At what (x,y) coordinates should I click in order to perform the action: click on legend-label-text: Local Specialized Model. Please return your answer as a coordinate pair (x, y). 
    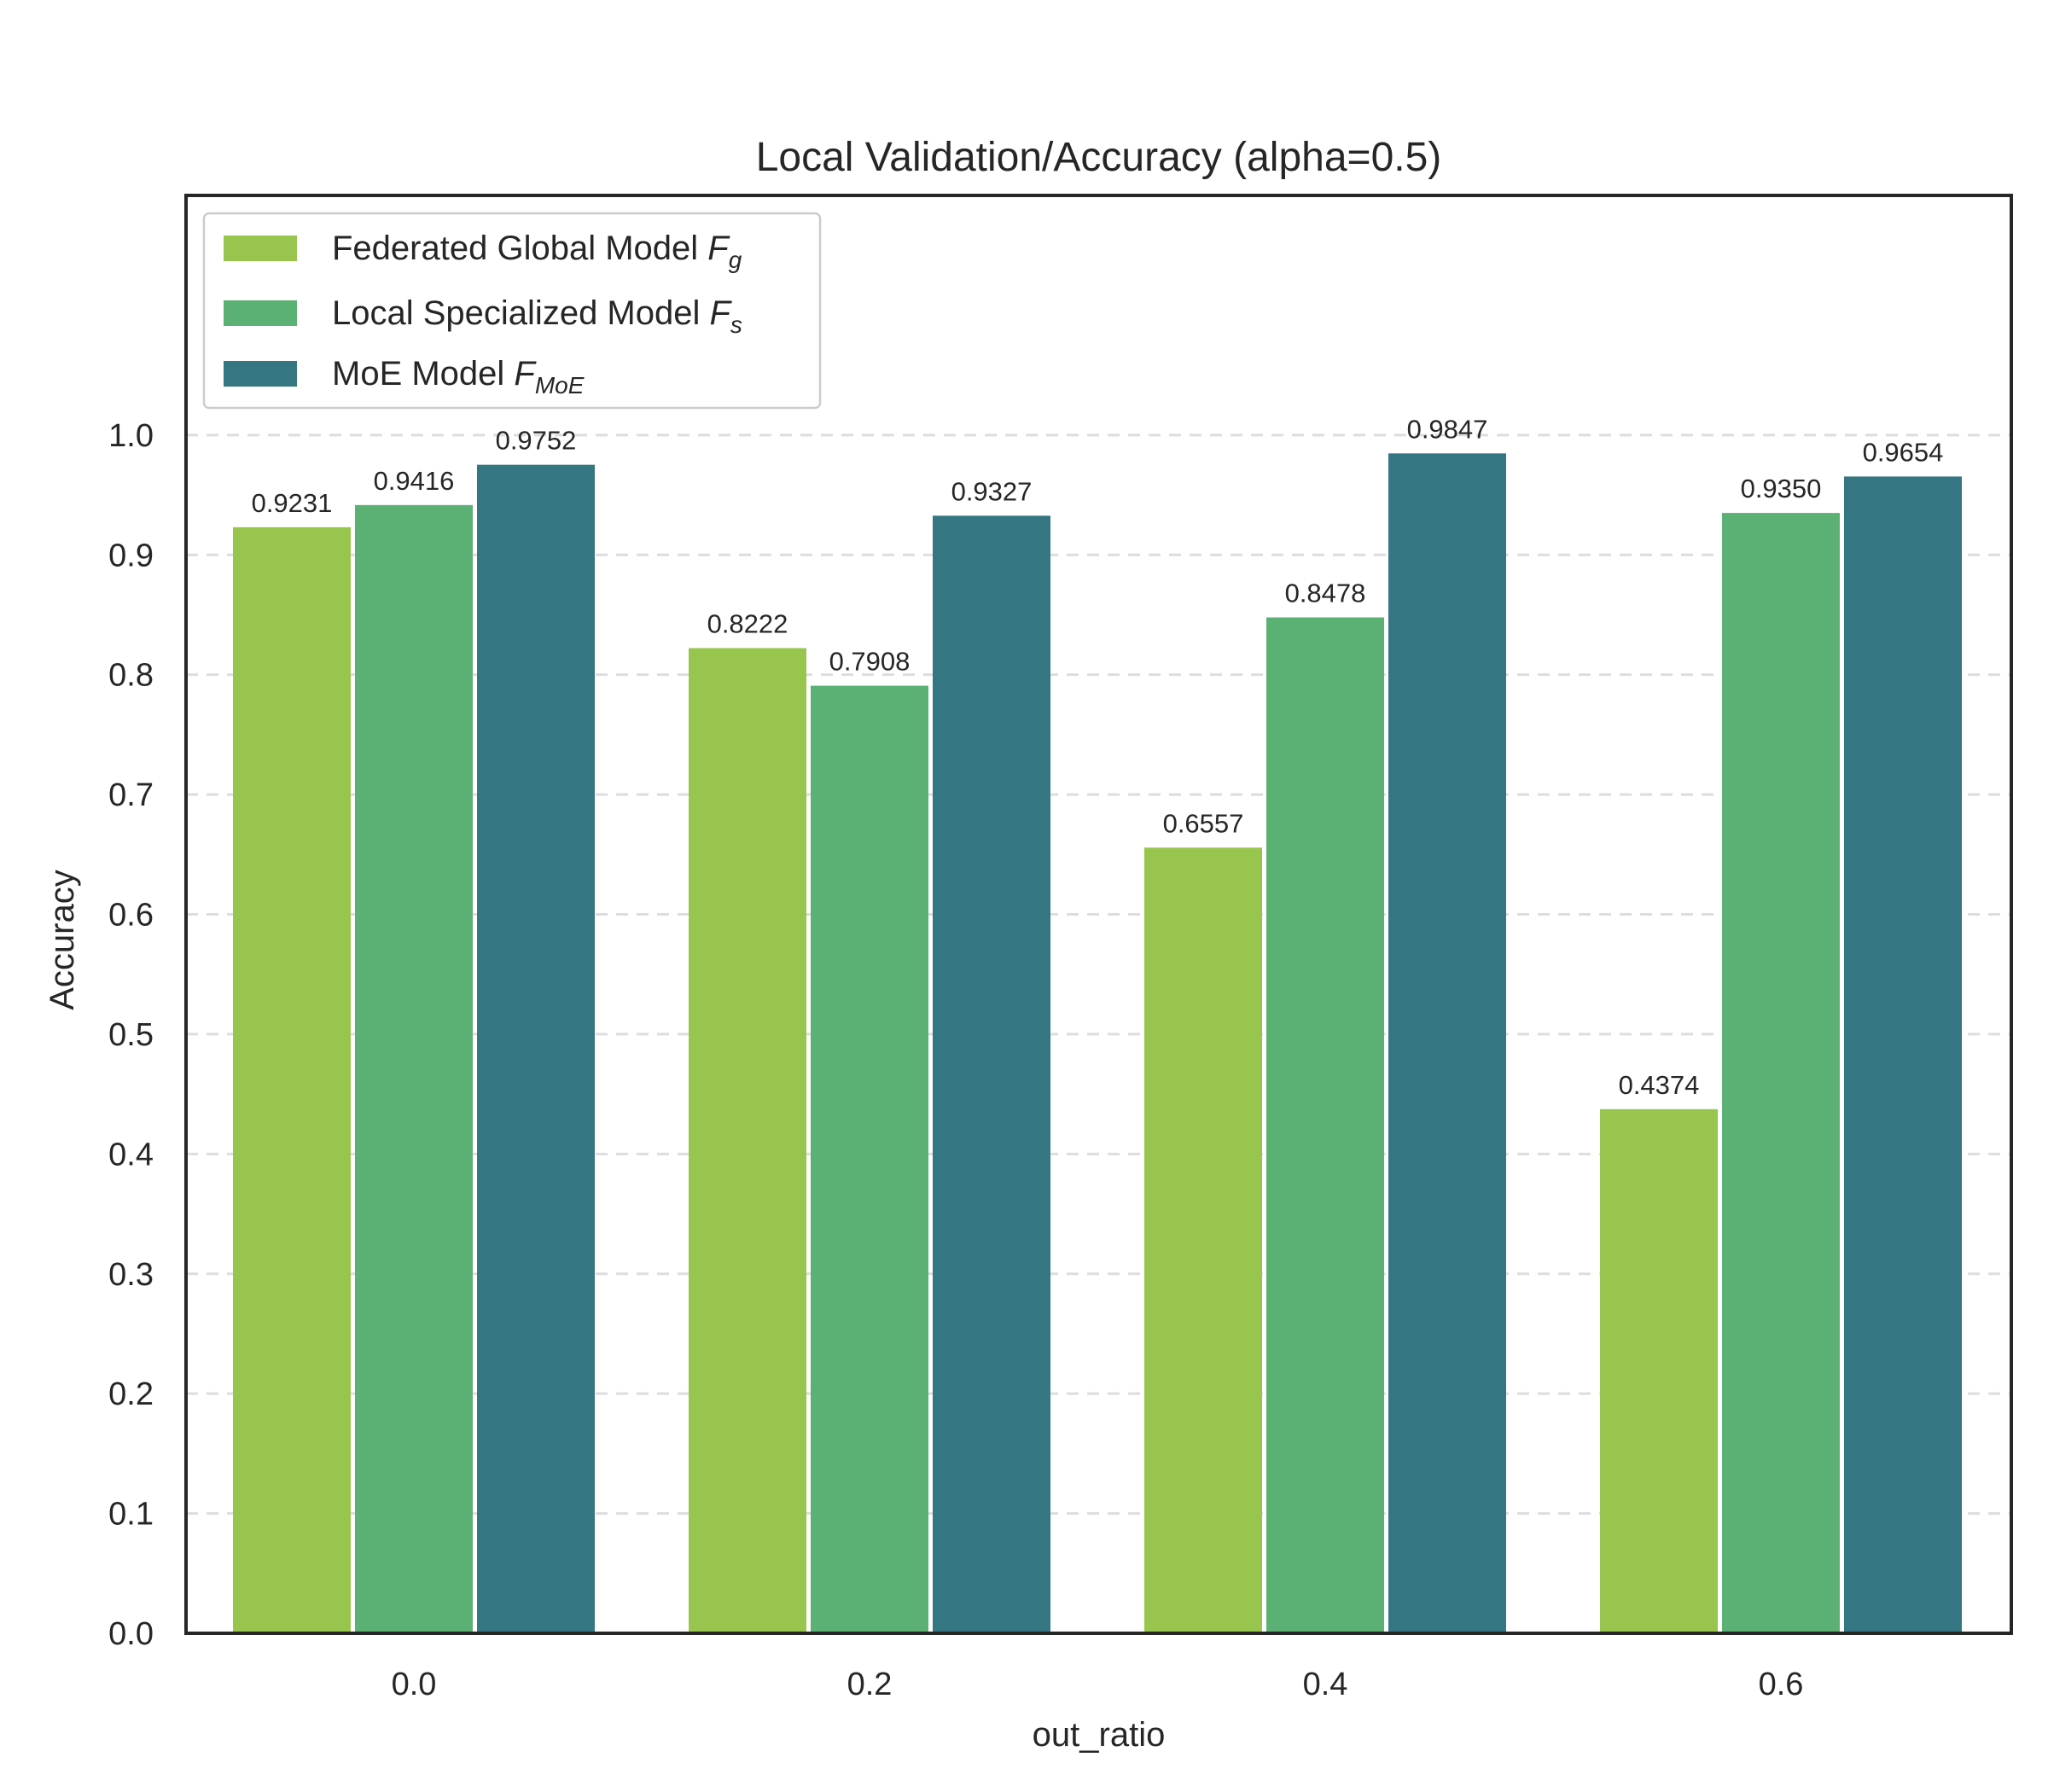
    Looking at the image, I should click on (520, 313).